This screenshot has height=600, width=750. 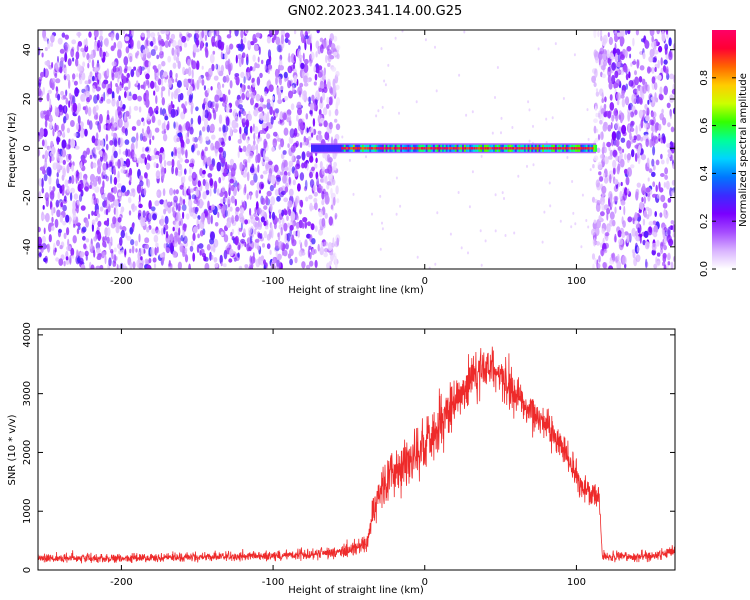 I want to click on colorbar-tick-label: 0.2, so click(x=704, y=221).